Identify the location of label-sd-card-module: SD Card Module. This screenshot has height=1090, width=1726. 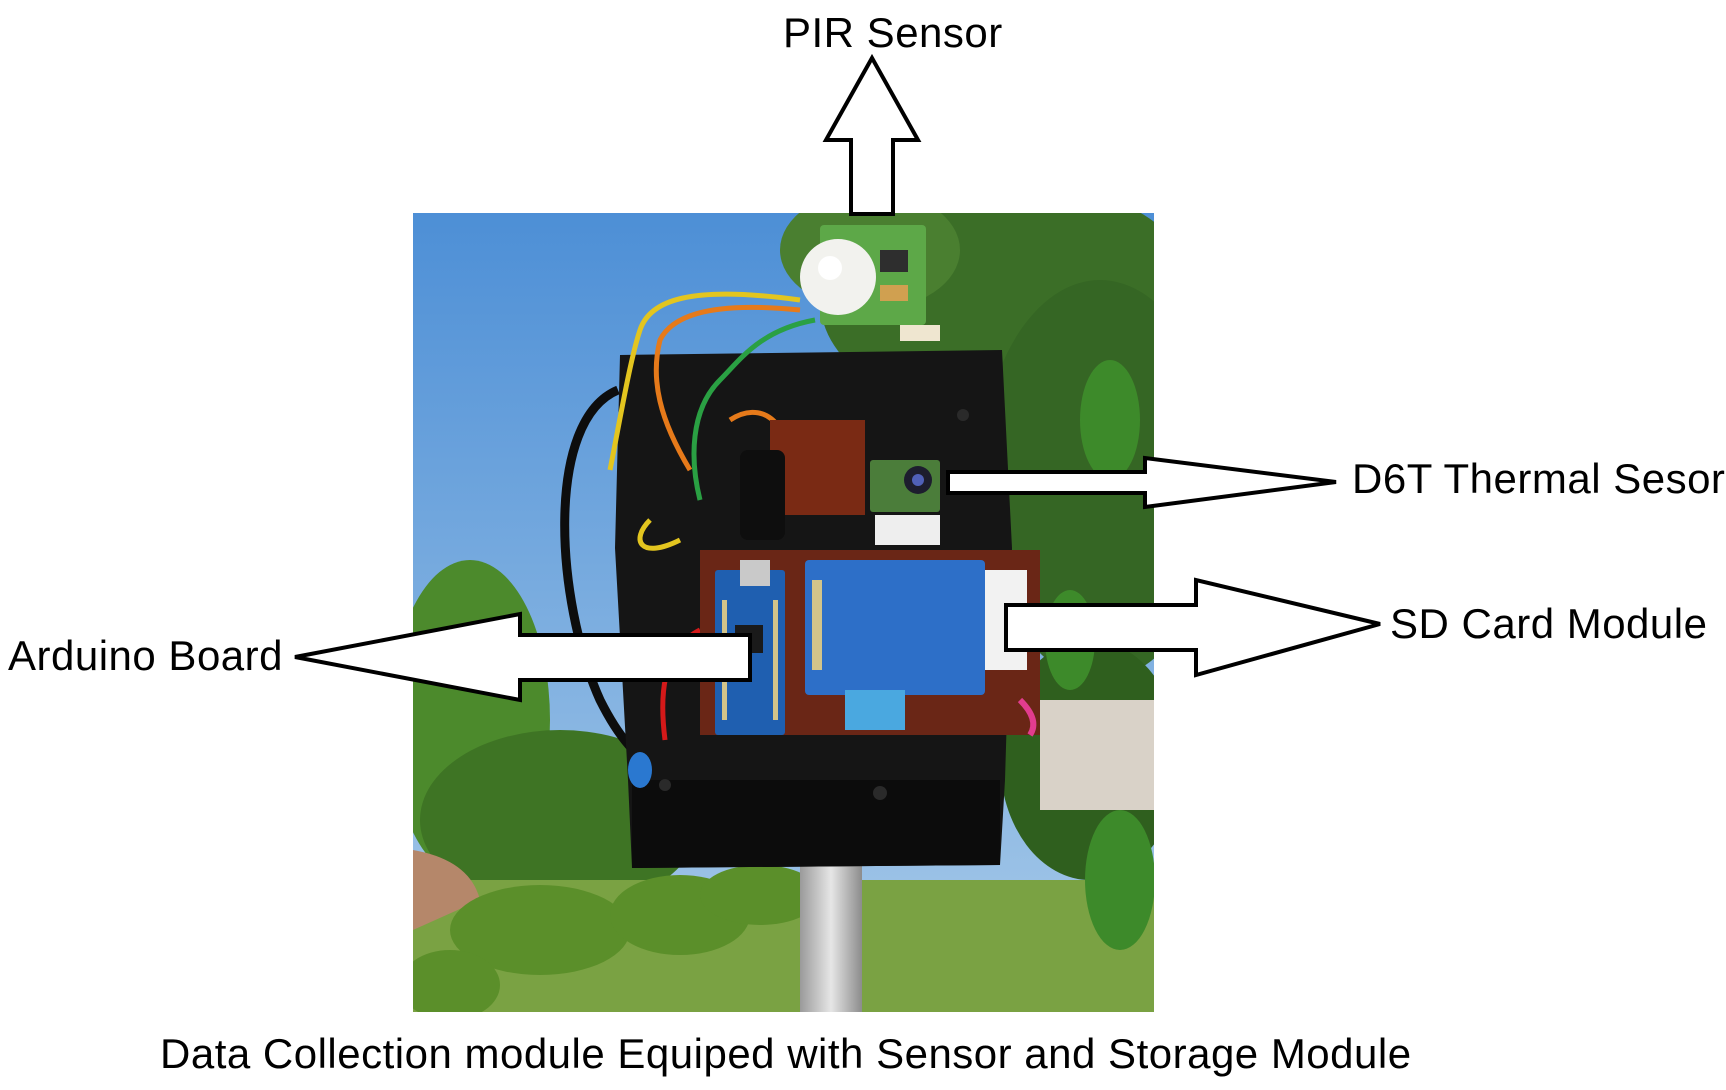
(1549, 623).